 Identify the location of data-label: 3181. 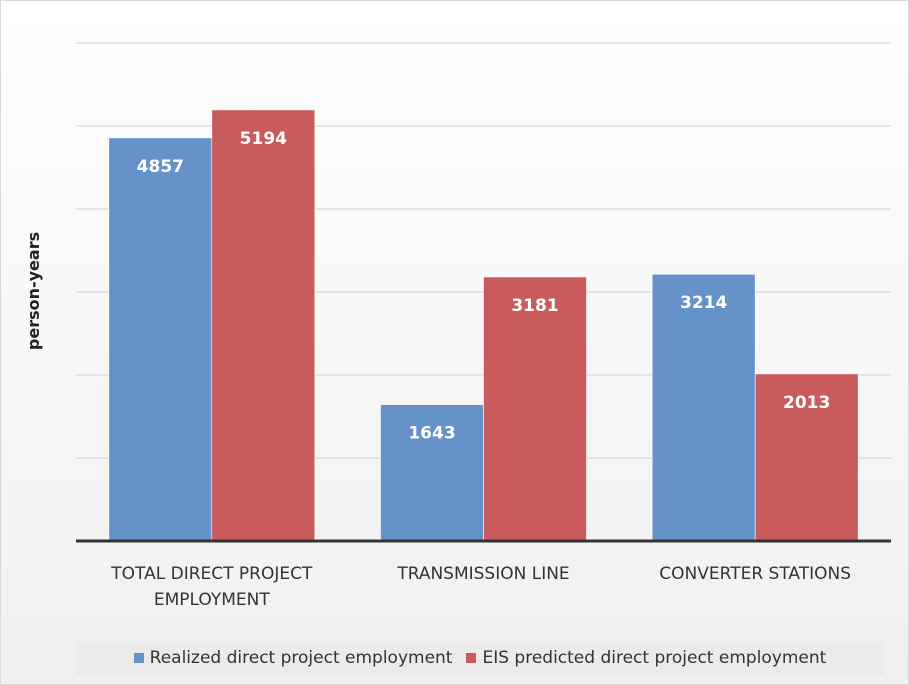
(534, 306).